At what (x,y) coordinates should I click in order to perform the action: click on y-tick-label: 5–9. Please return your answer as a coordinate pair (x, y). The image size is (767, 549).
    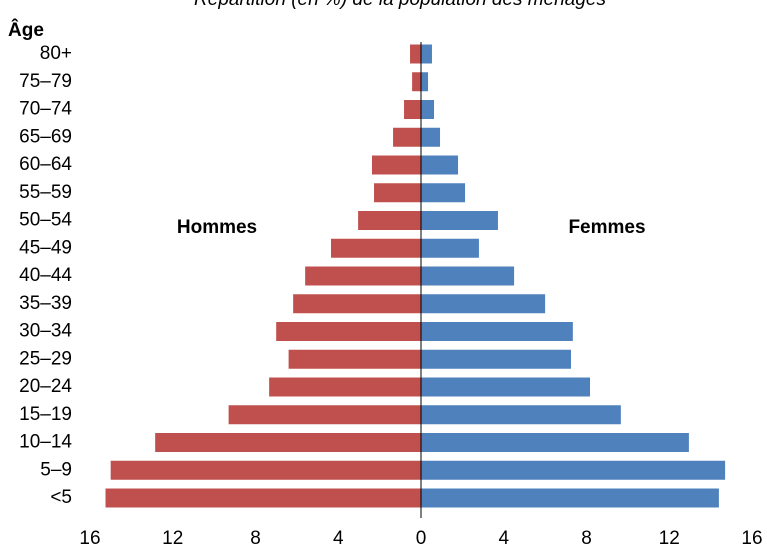
    Looking at the image, I should click on (56, 469).